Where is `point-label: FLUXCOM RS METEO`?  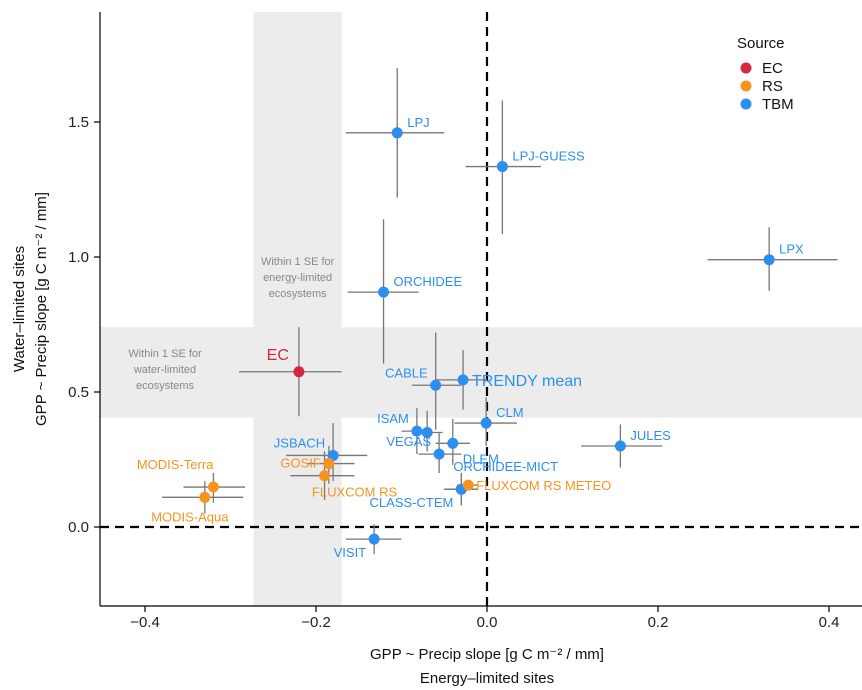
point-label: FLUXCOM RS METEO is located at coordinates (543, 485).